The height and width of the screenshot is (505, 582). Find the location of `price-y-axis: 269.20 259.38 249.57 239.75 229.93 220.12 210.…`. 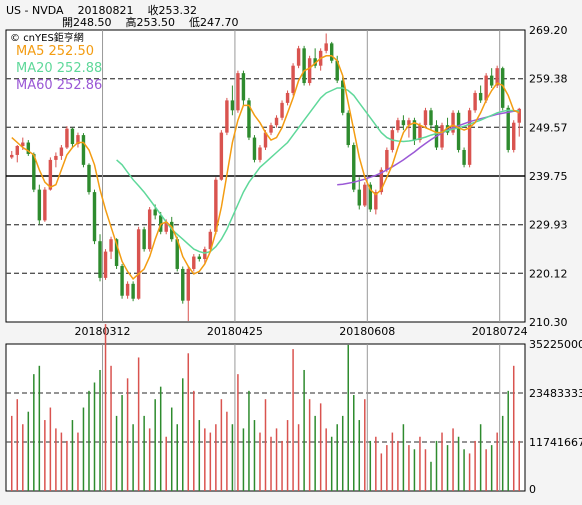

price-y-axis: 269.20 259.38 249.57 239.75 229.93 220.12 210.… is located at coordinates (548, 176).